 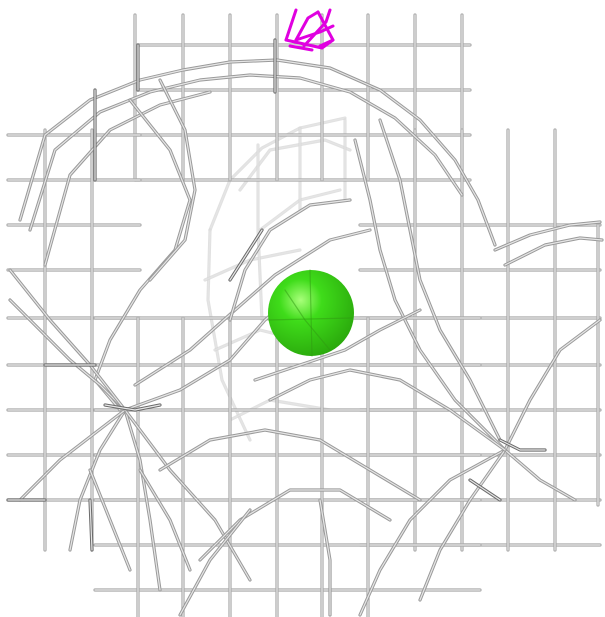 I want to click on magenta-ligand-fragment, so click(x=309, y=30).